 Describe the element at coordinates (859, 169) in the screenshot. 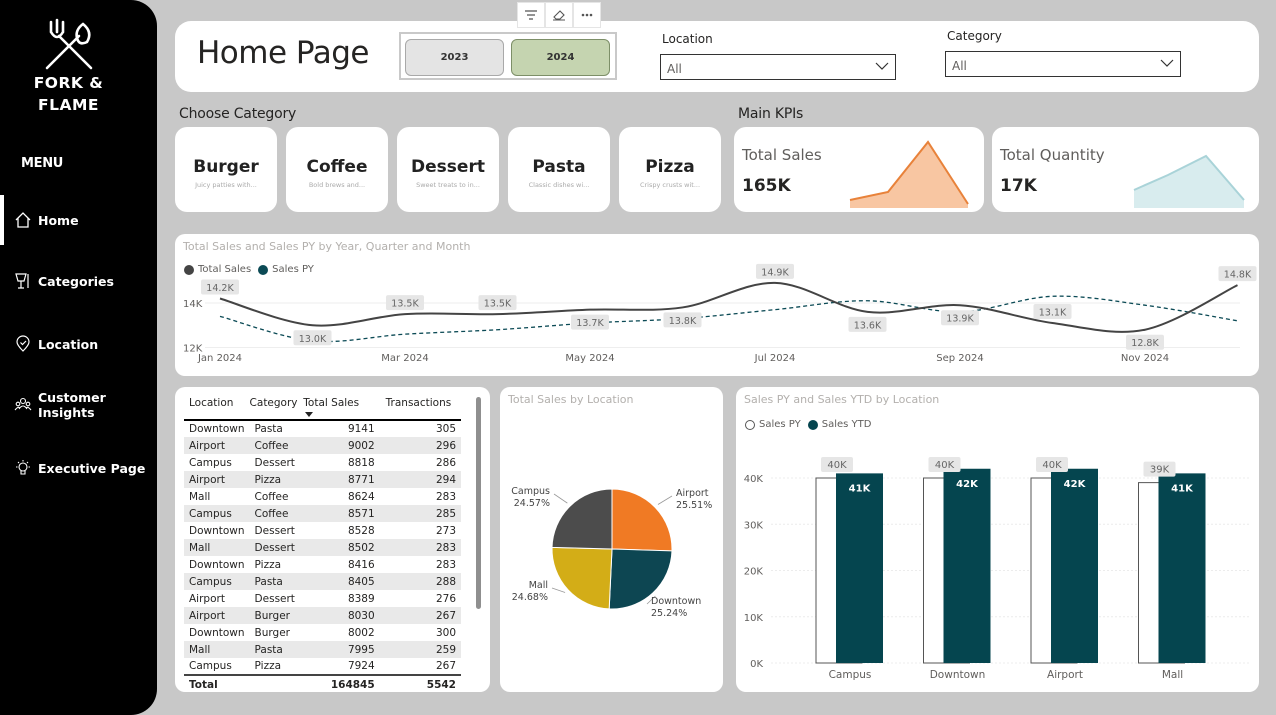

I see `kpi-card-total-sales: Total Sales 165K` at that location.